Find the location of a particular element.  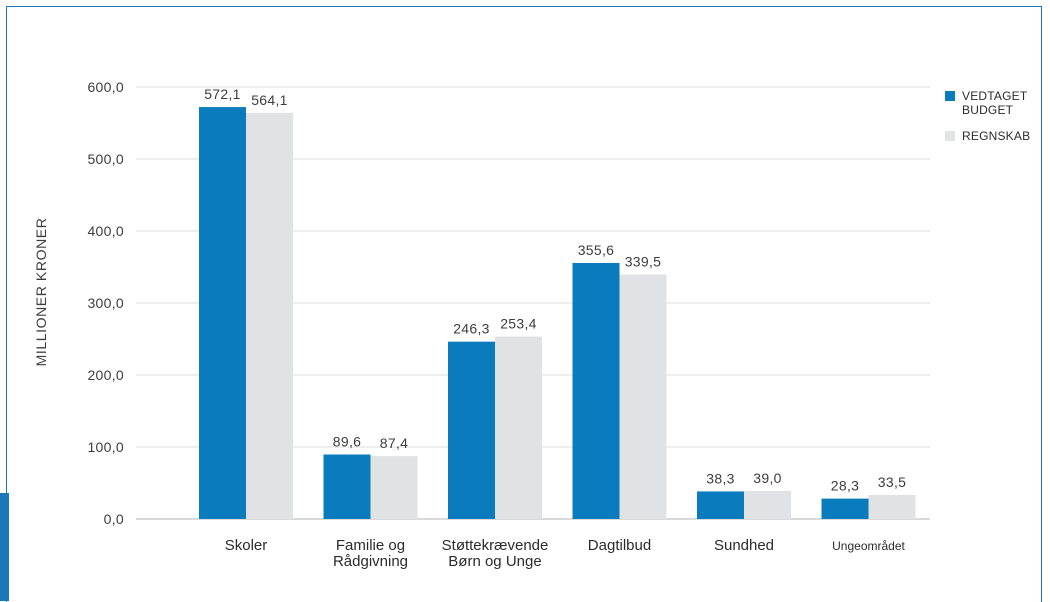

category-label: Familie og Rådgivning is located at coordinates (370, 553).